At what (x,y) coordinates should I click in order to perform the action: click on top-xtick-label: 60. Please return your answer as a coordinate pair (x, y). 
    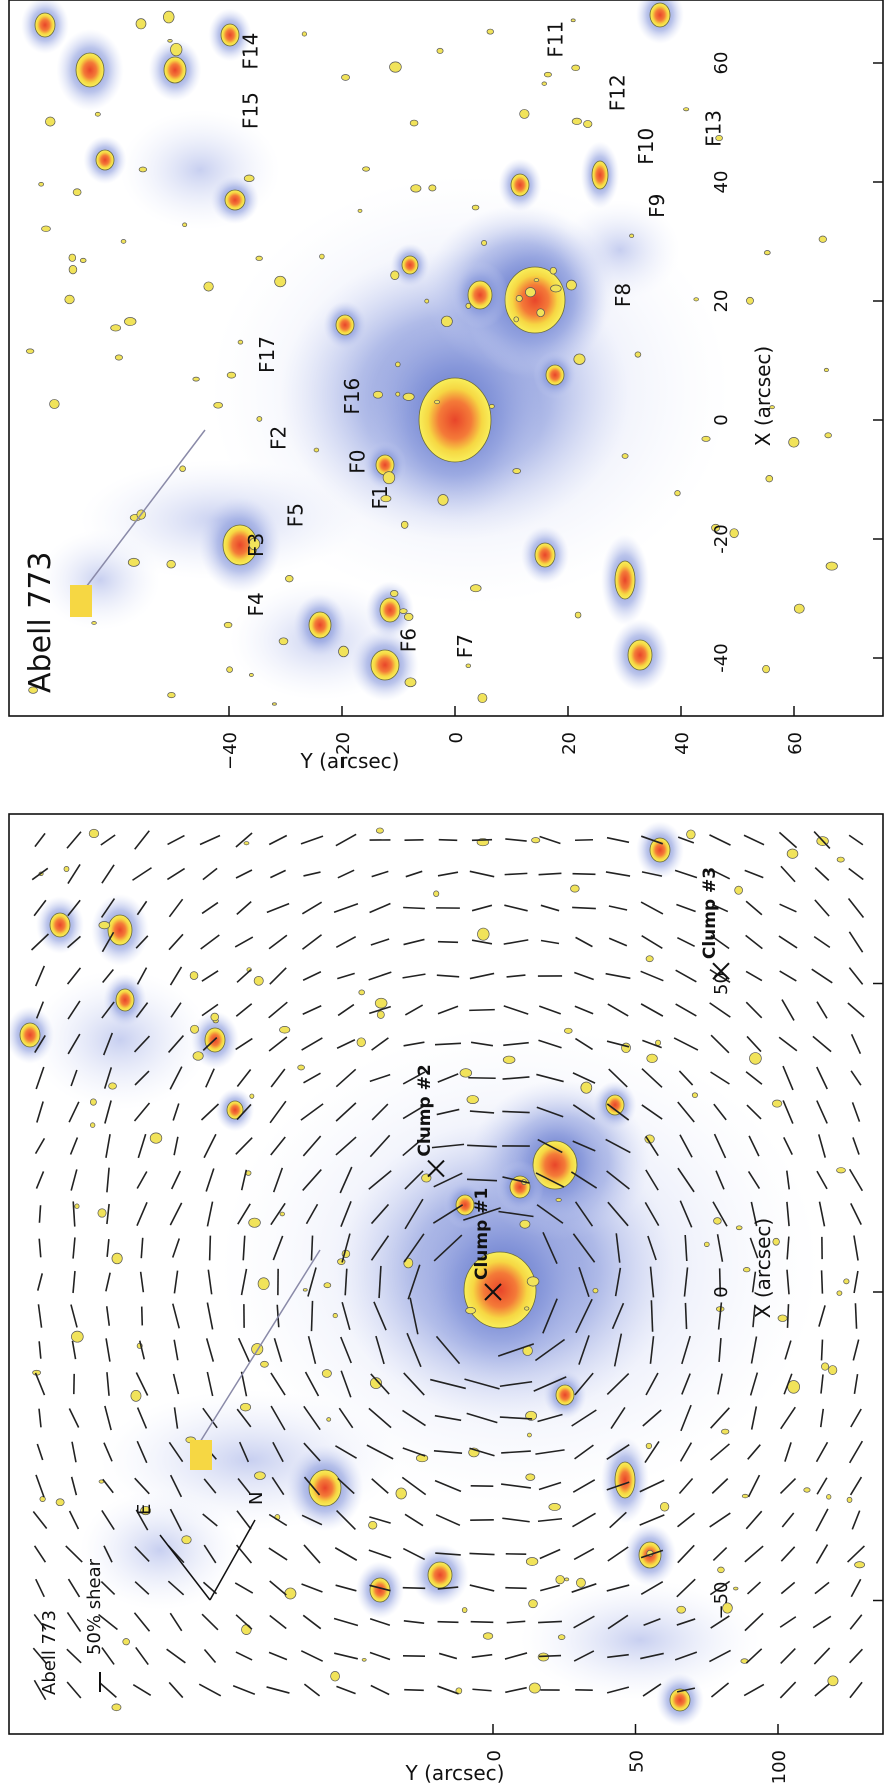
    Looking at the image, I should click on (721, 63).